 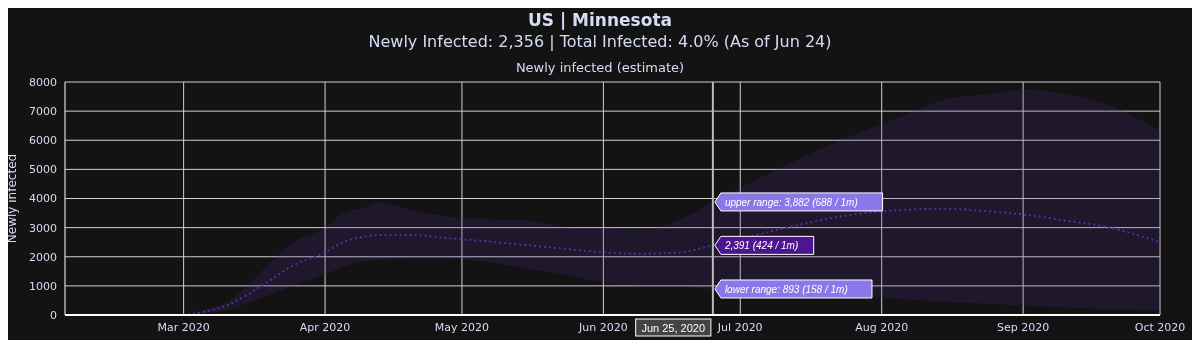 What do you see at coordinates (791, 202) in the screenshot?
I see `annotation: upper range: 3,882 (688 / 1m)` at bounding box center [791, 202].